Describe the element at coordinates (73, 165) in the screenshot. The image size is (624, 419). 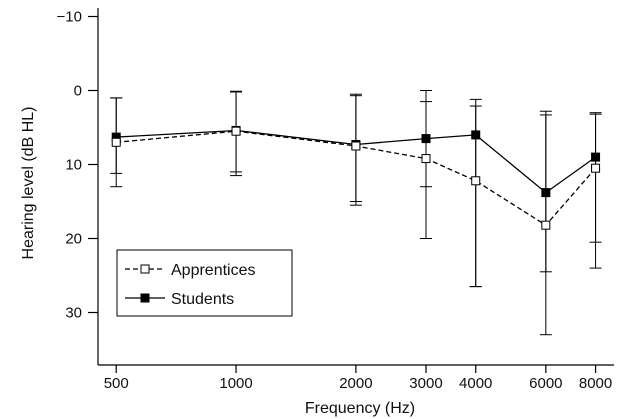
I see `y-tick-label: 10` at that location.